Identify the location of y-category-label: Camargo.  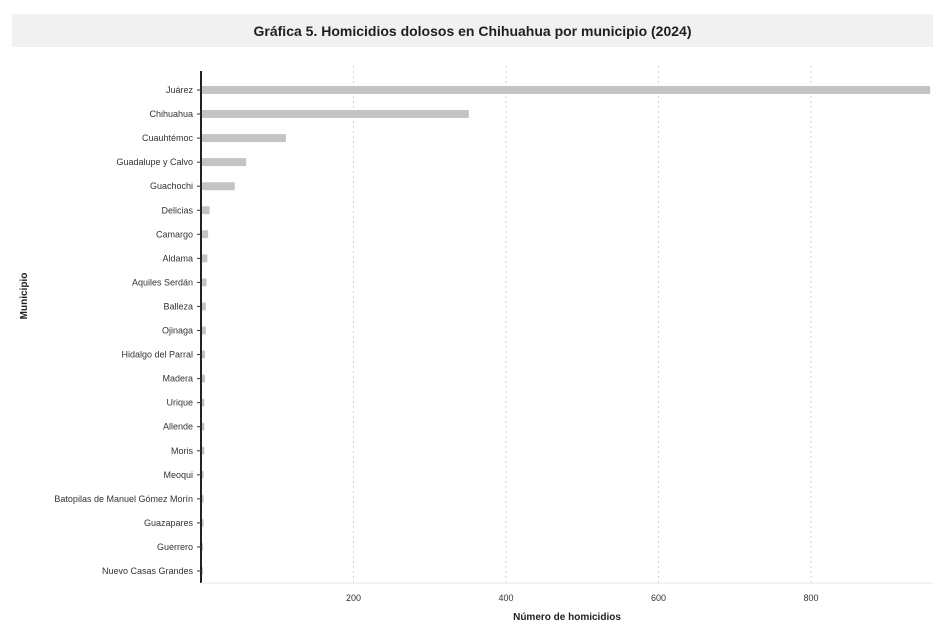
(174, 234).